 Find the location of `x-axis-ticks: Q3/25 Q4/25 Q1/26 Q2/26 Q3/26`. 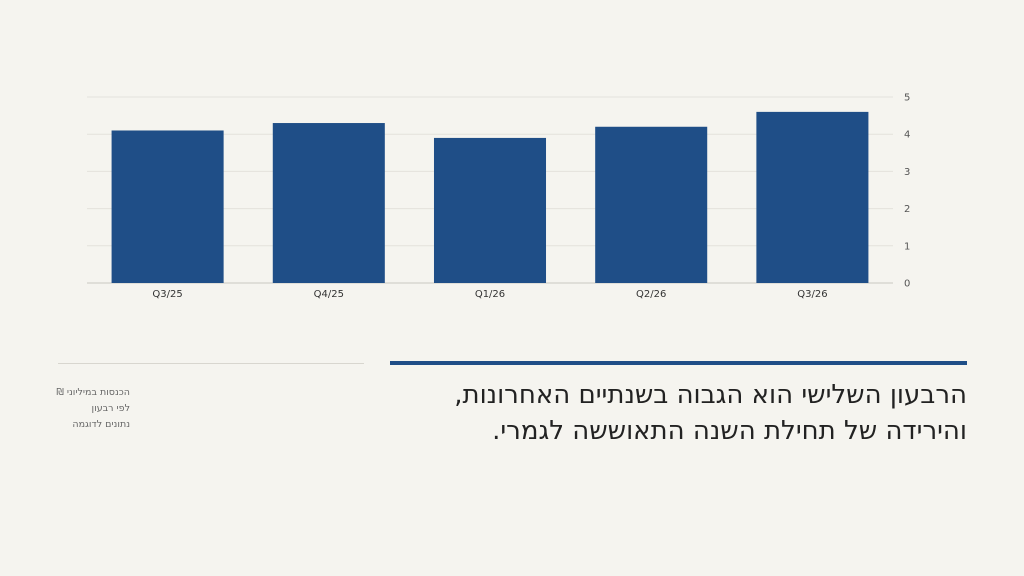

x-axis-ticks: Q3/25 Q4/25 Q1/26 Q2/26 Q3/26 is located at coordinates (489, 294).